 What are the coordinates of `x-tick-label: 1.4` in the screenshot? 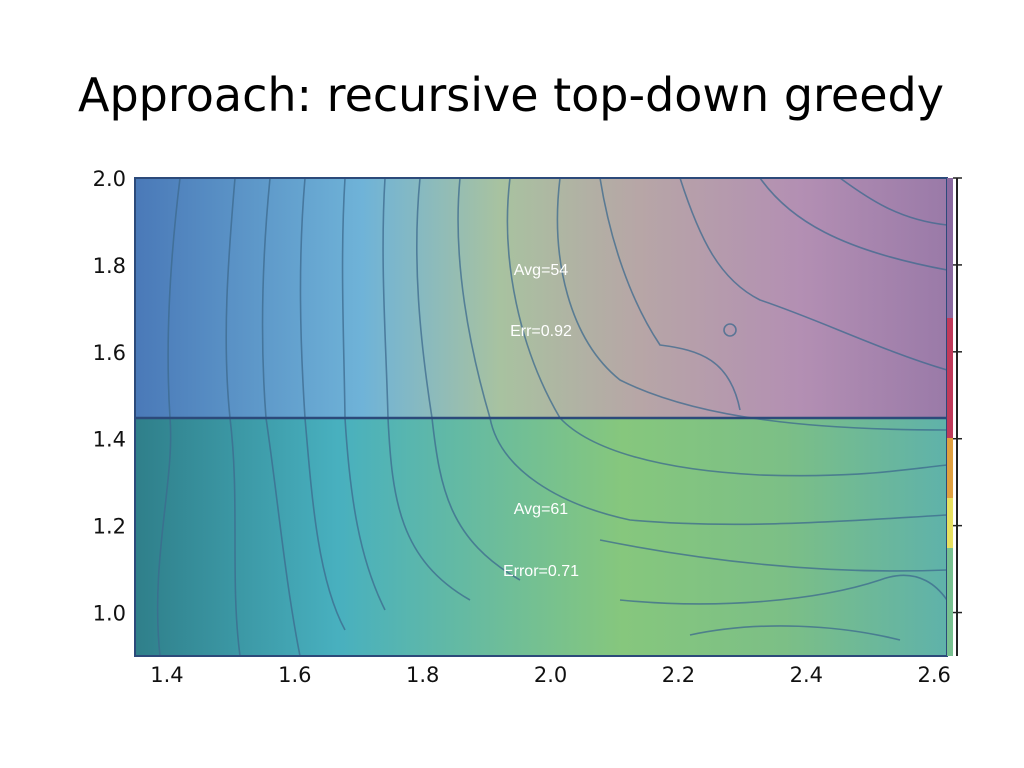 It's located at (166, 675).